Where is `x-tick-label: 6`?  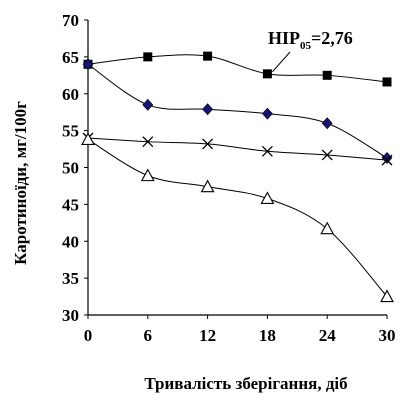 x-tick-label: 6 is located at coordinates (148, 335).